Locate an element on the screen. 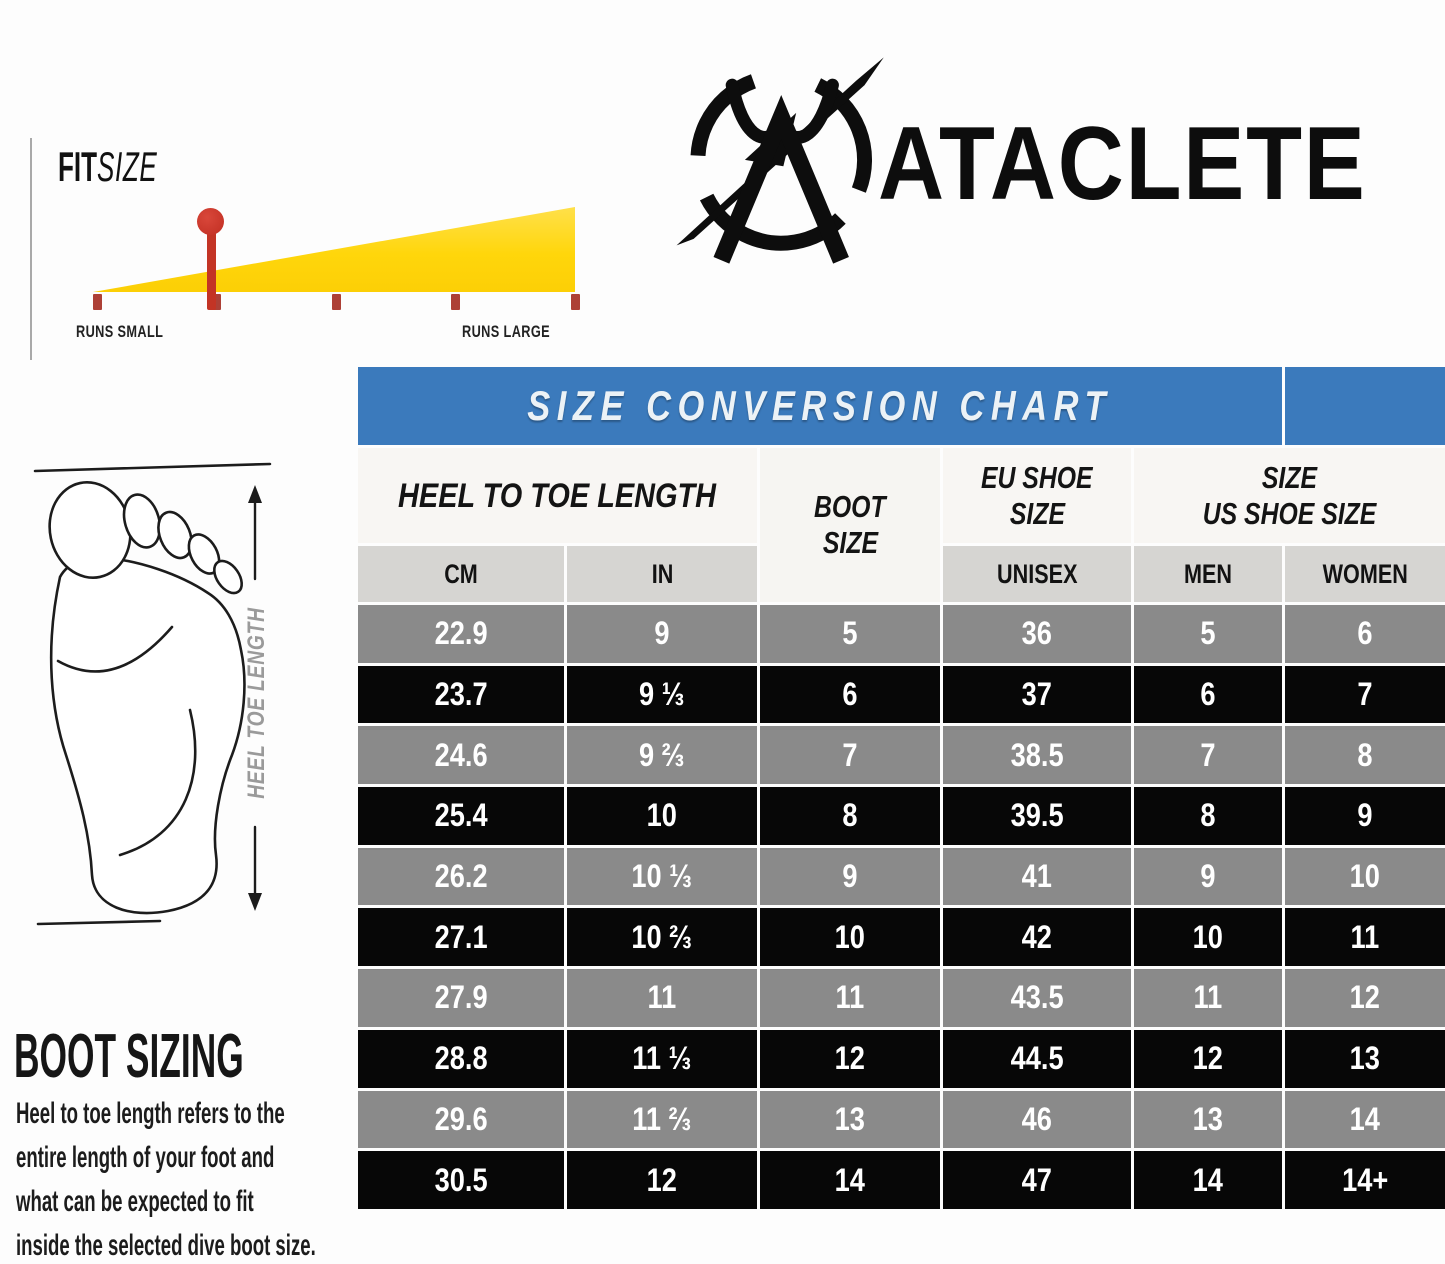  boot-sizing-heading: BOOT SIZING is located at coordinates (129, 1056).